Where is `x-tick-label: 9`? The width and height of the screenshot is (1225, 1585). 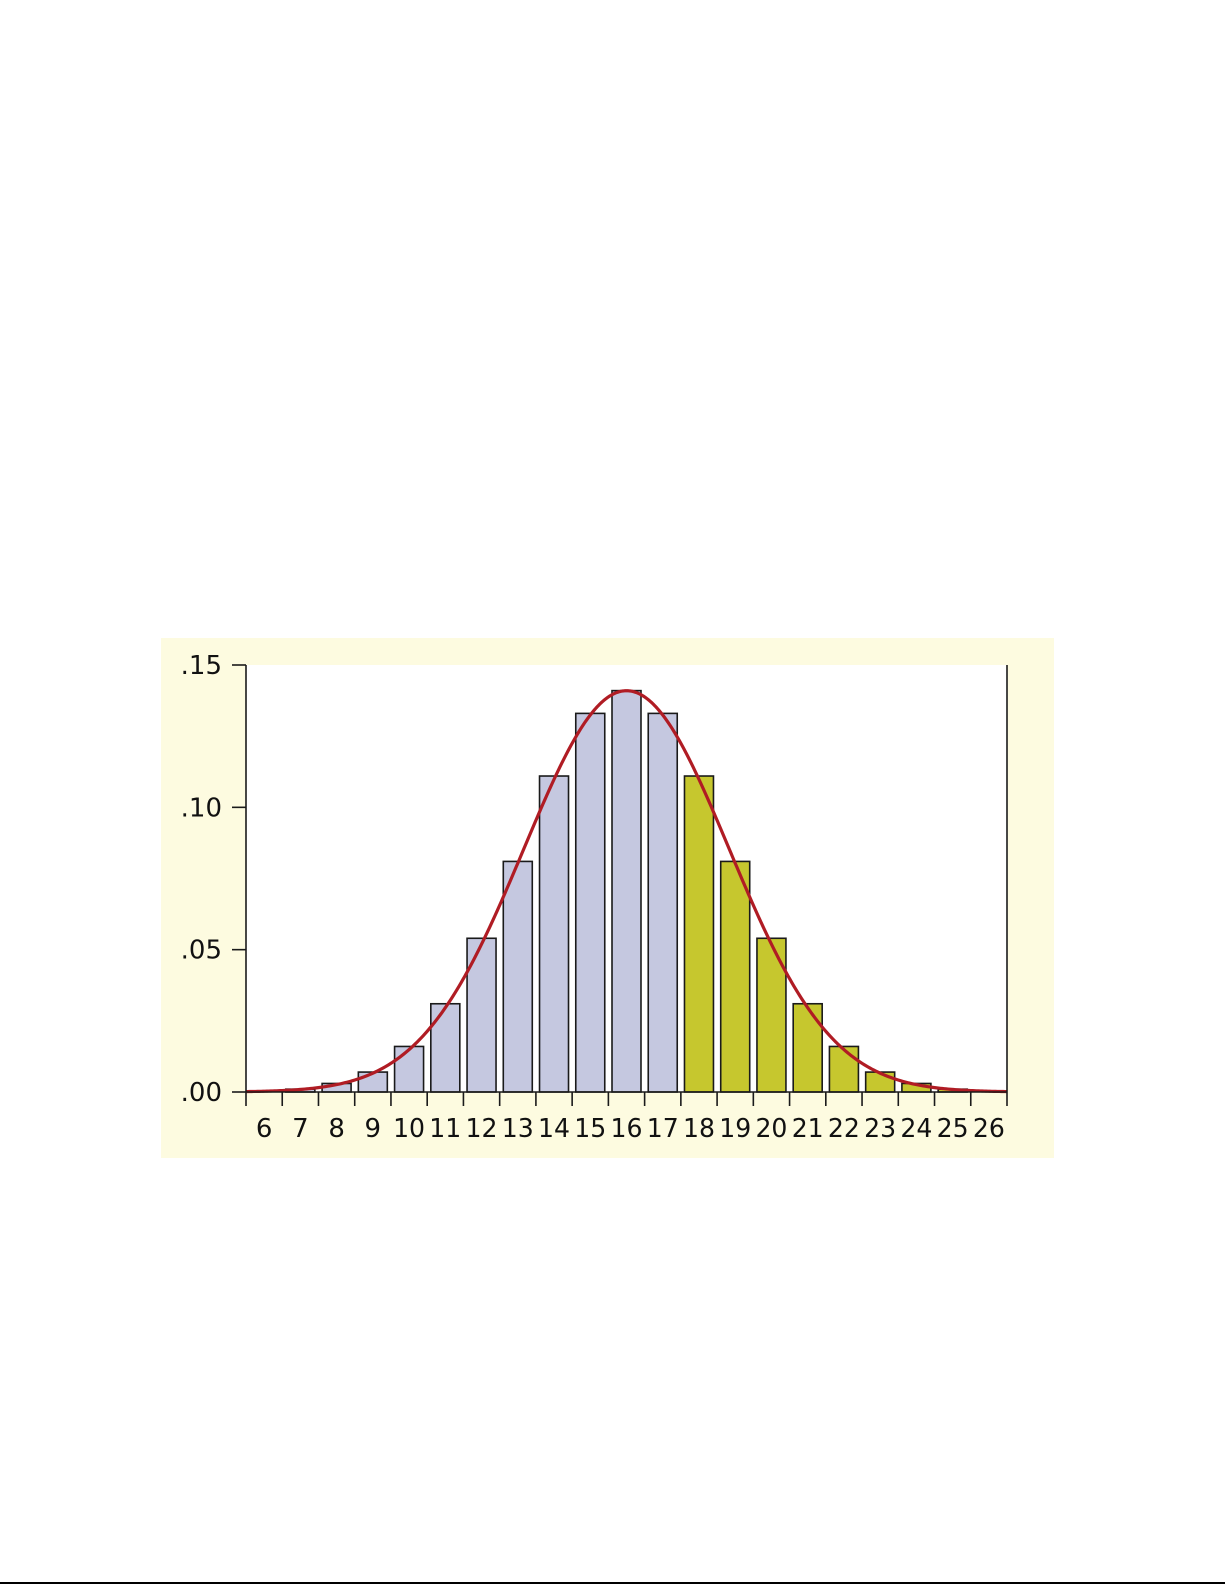
x-tick-label: 9 is located at coordinates (373, 1129).